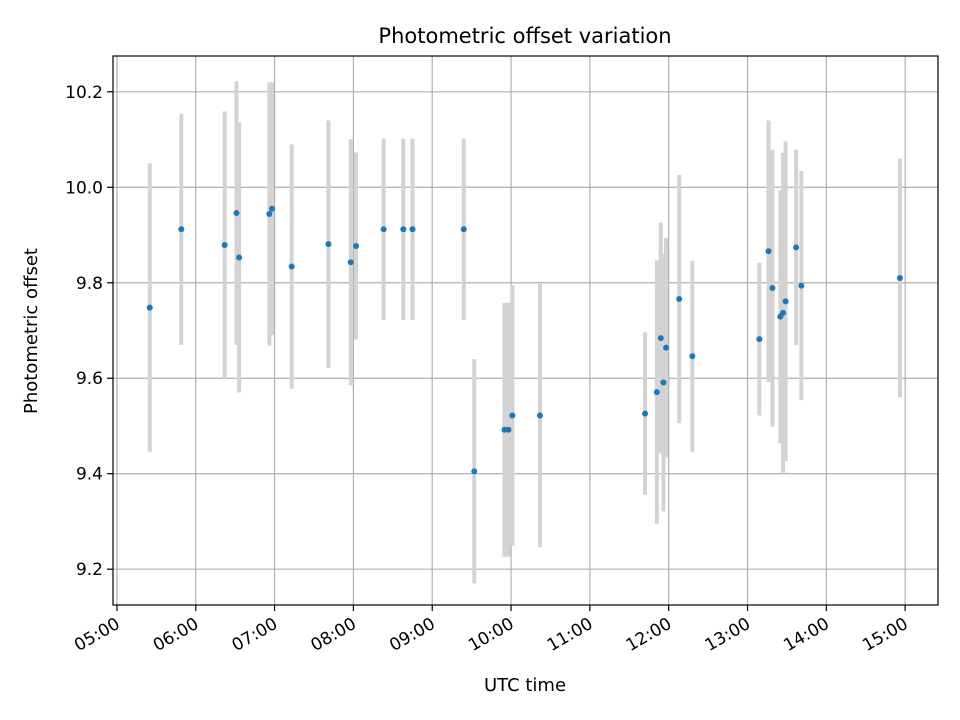 The image size is (960, 720). What do you see at coordinates (176, 635) in the screenshot?
I see `x-tick-label: 06:00` at bounding box center [176, 635].